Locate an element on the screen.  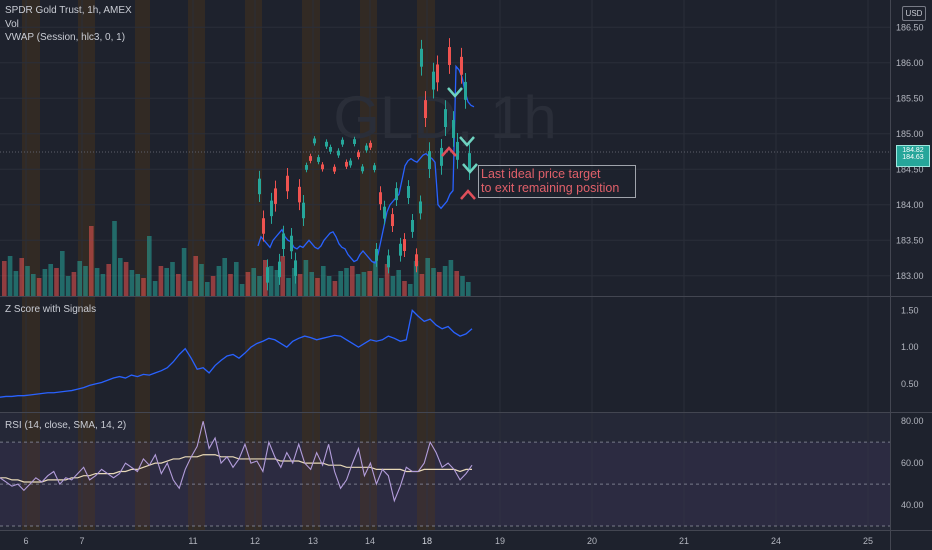
x-tick-label: 14 is located at coordinates (370, 541).